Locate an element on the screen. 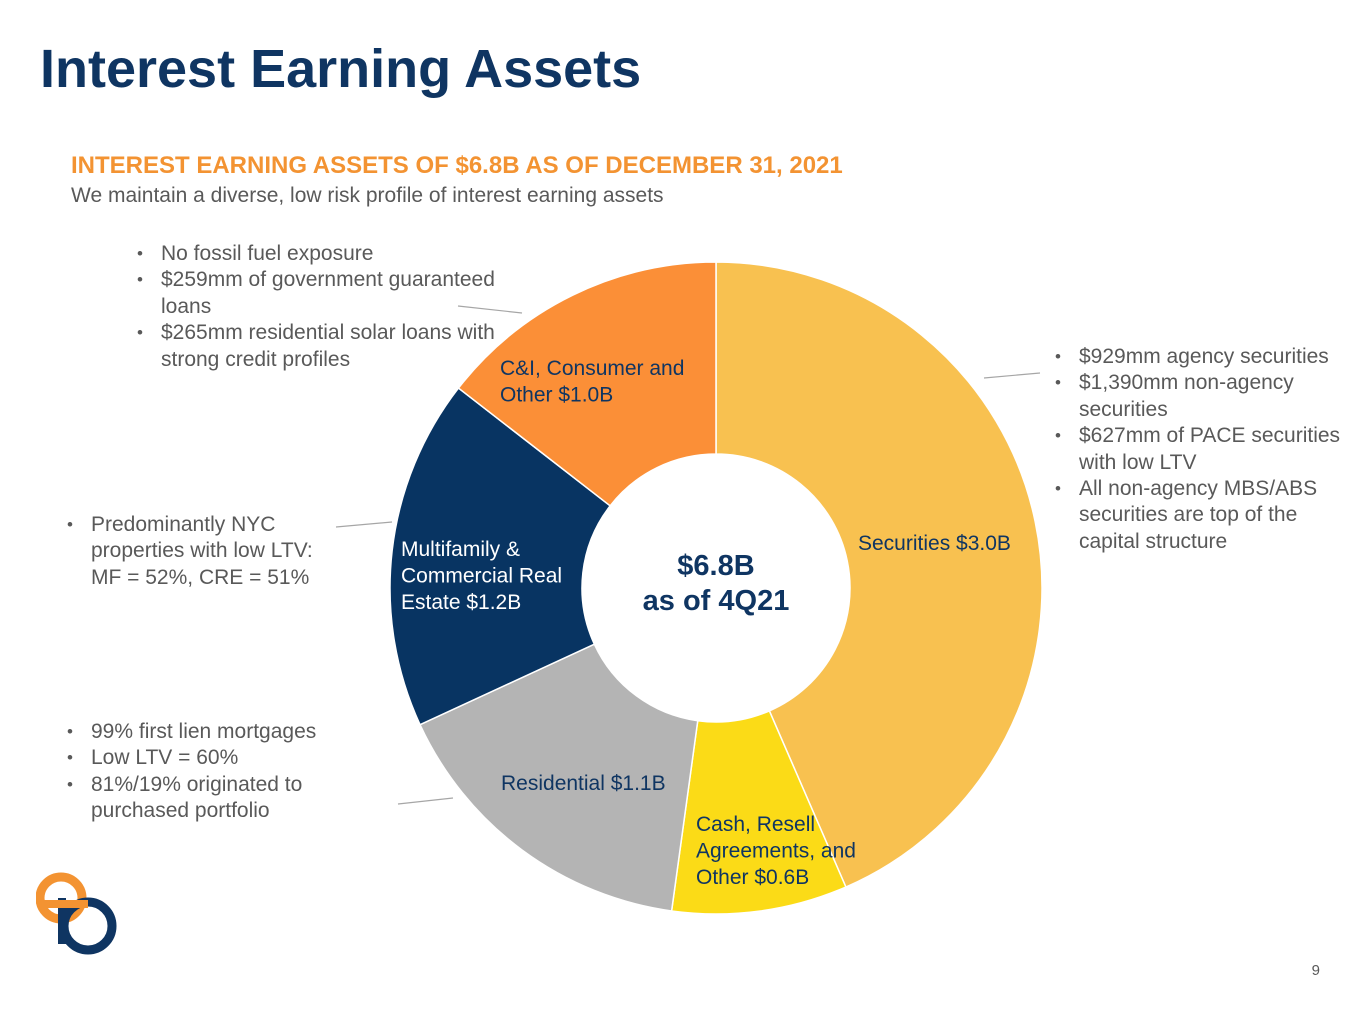 This screenshot has width=1365, height=1024. slice-label-line: C&I, Consumer and is located at coordinates (592, 368).